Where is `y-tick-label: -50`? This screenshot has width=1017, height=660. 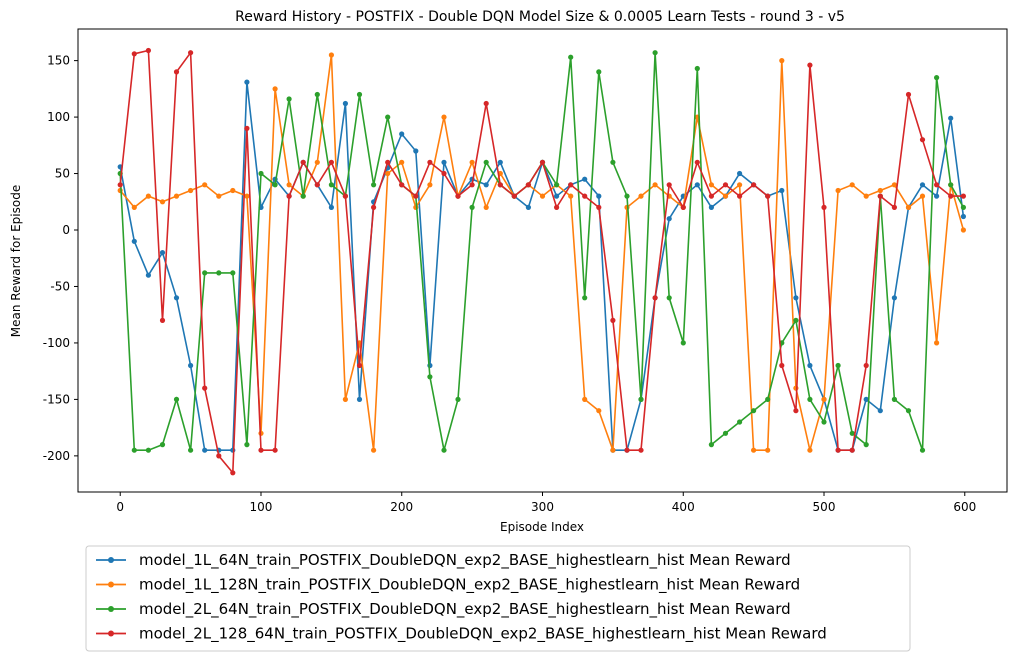 y-tick-label: -50 is located at coordinates (60, 286).